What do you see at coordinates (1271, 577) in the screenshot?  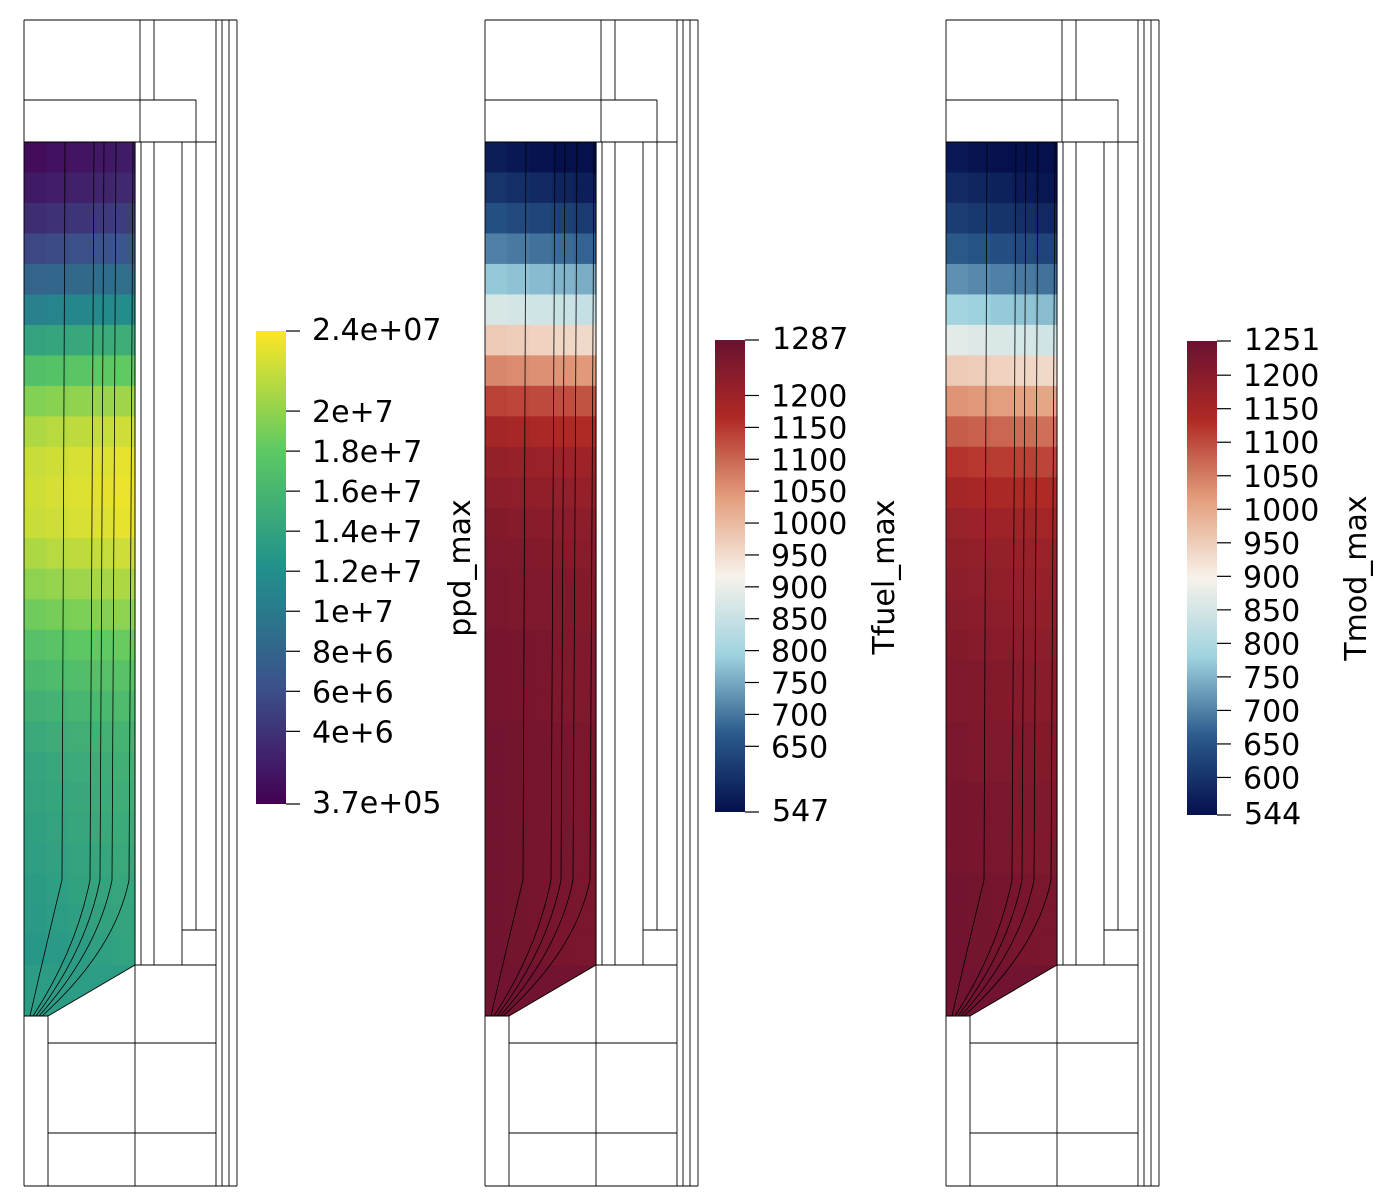 I see `scalar-bar-tick-label: 900` at bounding box center [1271, 577].